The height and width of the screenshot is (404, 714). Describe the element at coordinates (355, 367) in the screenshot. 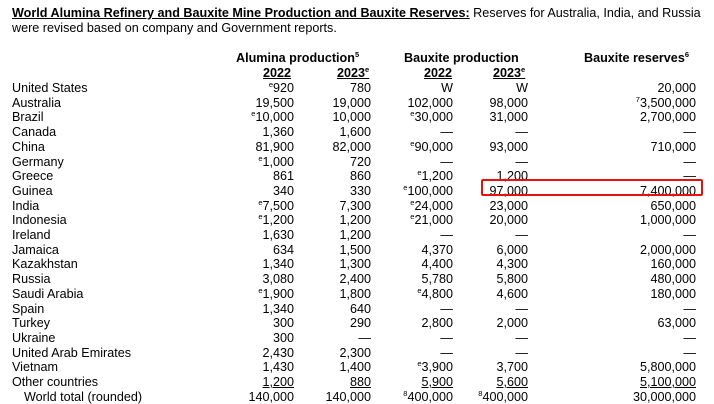

I see `cell-a23: 1,400` at that location.